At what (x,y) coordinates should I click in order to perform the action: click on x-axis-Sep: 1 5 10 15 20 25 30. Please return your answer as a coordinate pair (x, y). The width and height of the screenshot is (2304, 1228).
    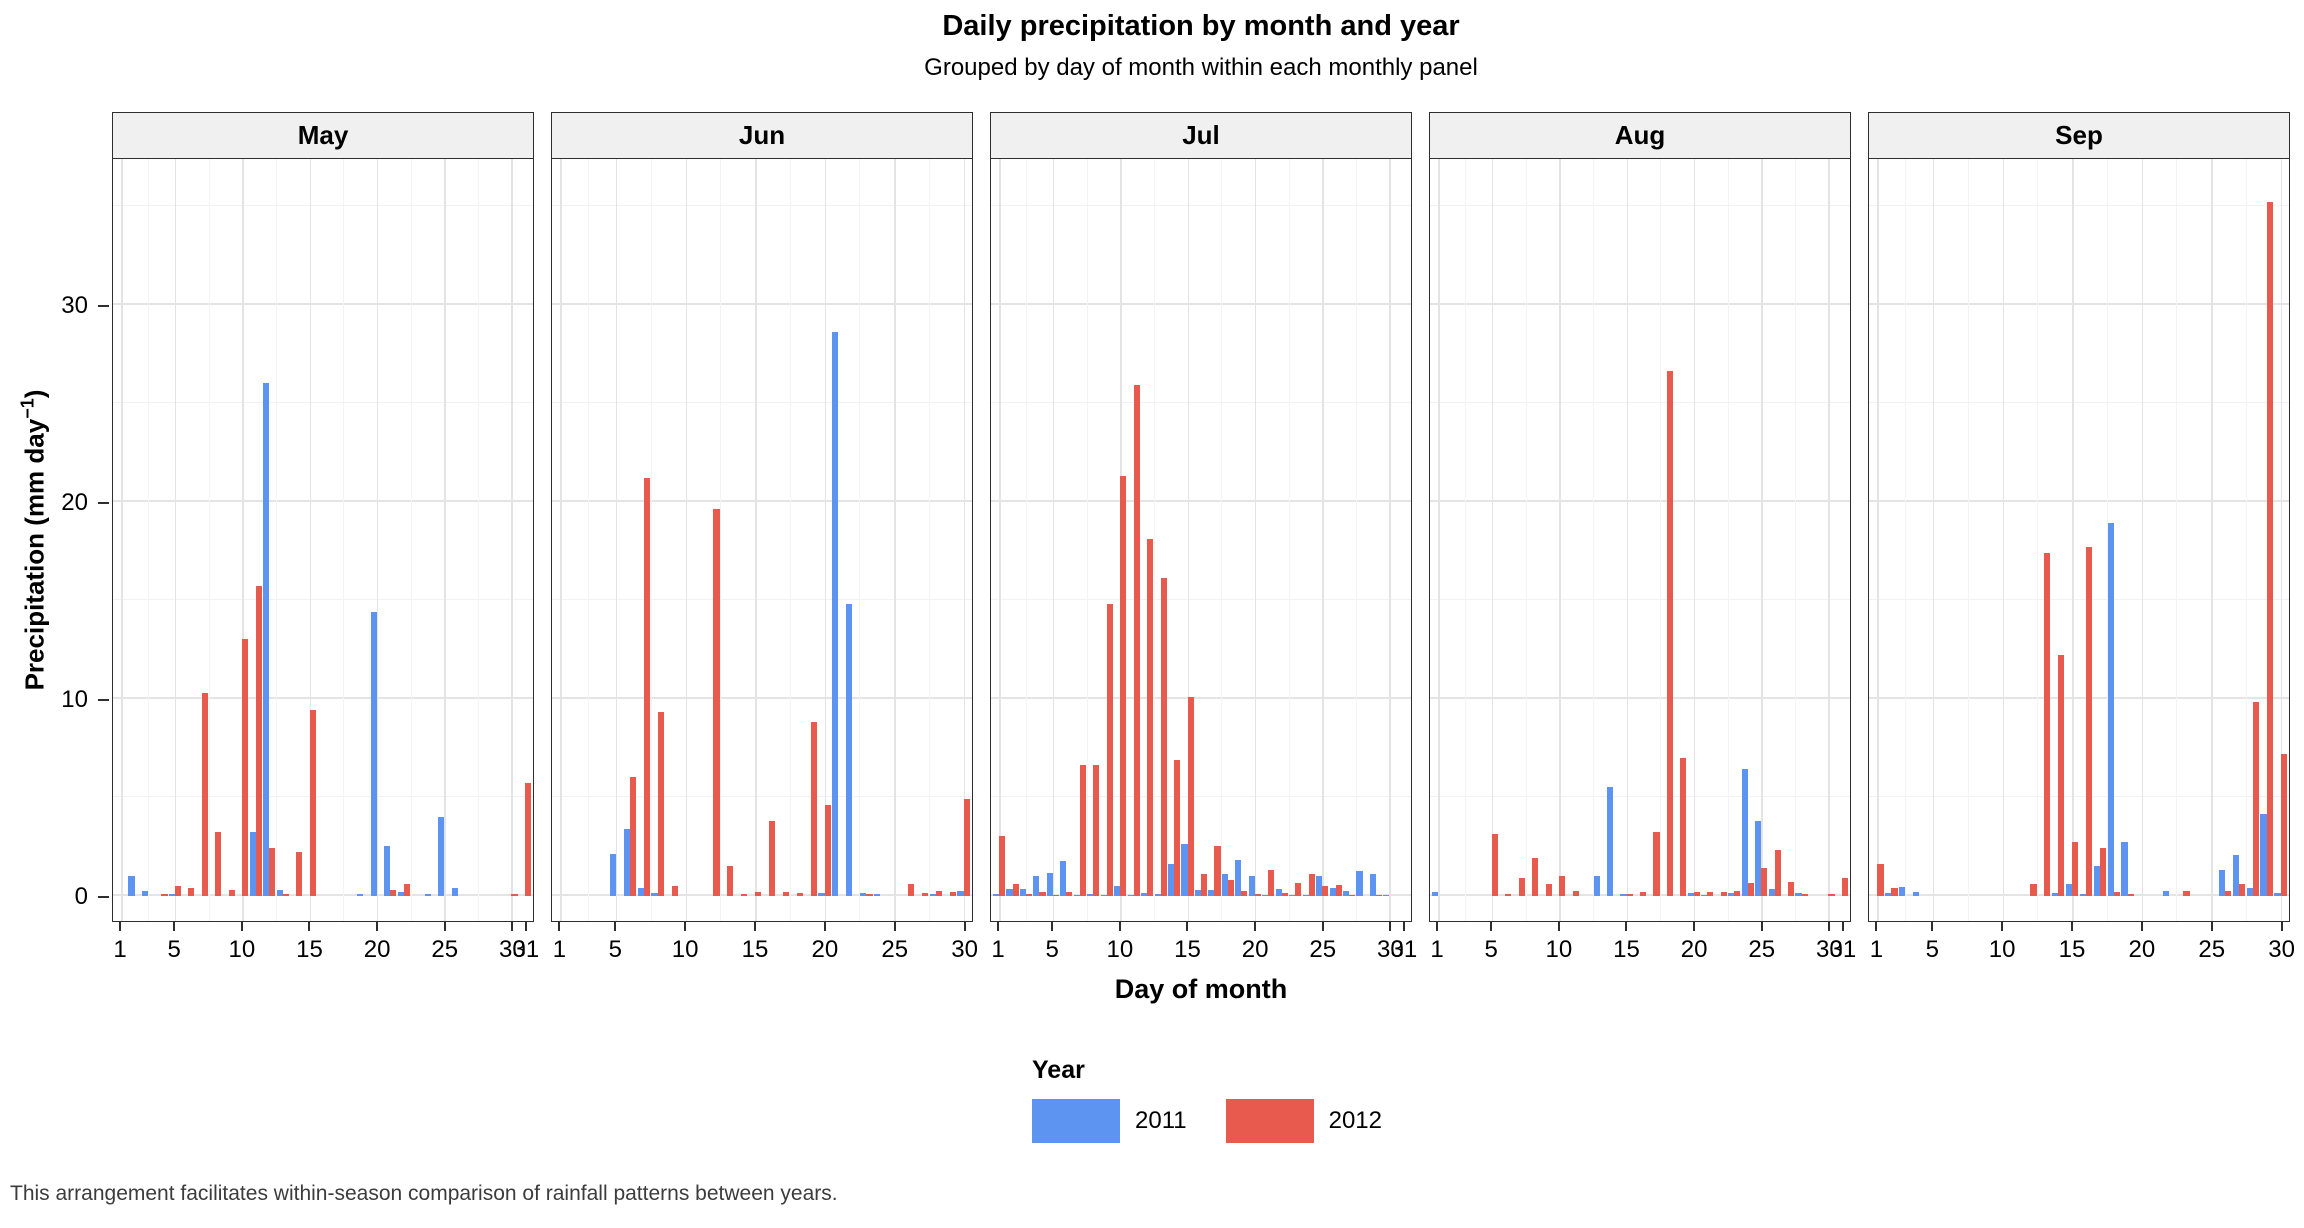
    Looking at the image, I should click on (2081, 954).